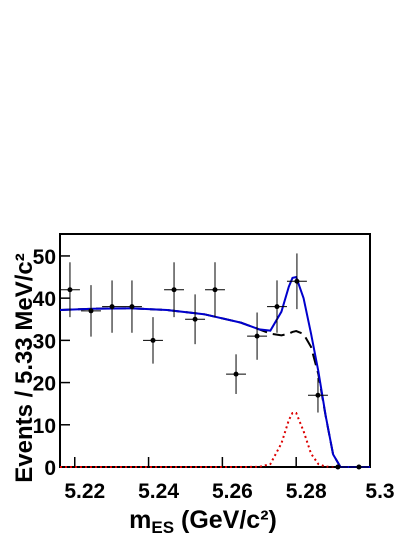 This screenshot has width=415, height=542. Describe the element at coordinates (44, 384) in the screenshot. I see `y-tick-label: 20` at that location.